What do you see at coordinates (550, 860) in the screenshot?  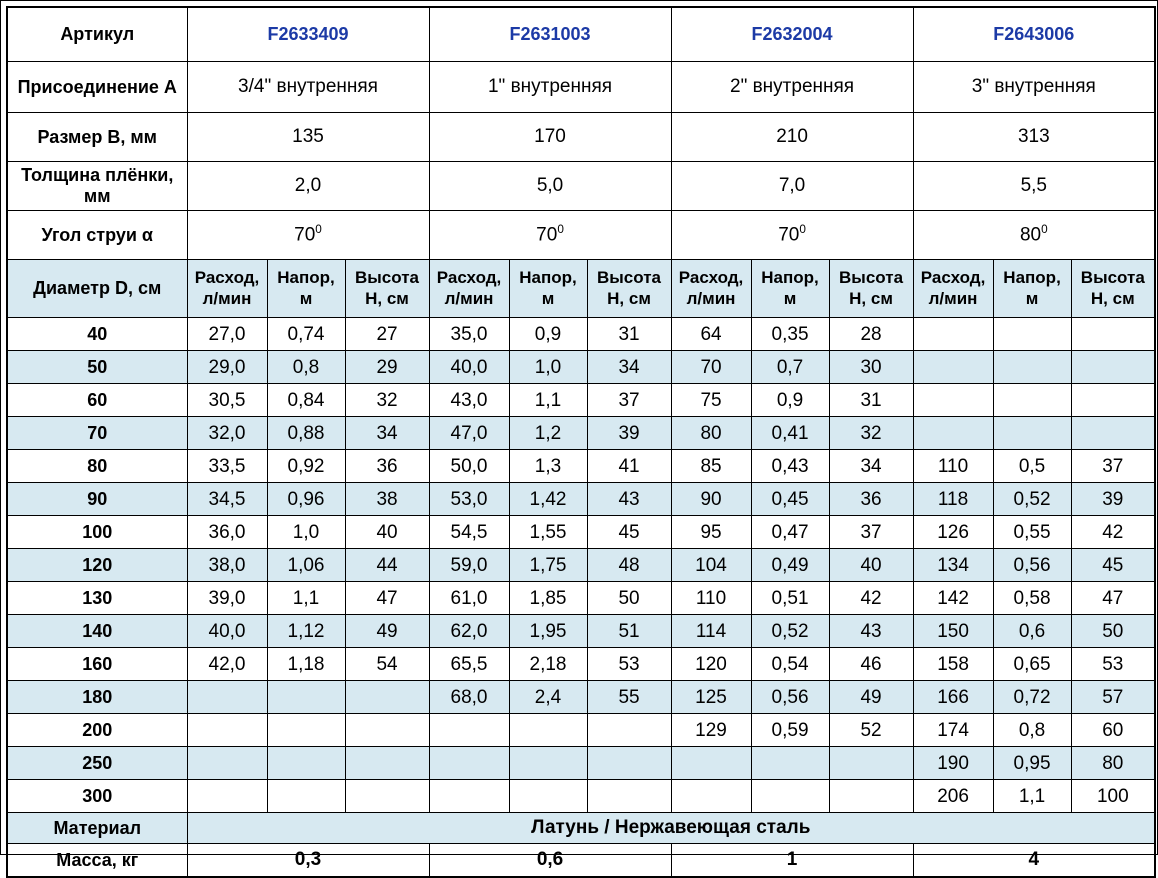 I see `mass-value: 0,6` at bounding box center [550, 860].